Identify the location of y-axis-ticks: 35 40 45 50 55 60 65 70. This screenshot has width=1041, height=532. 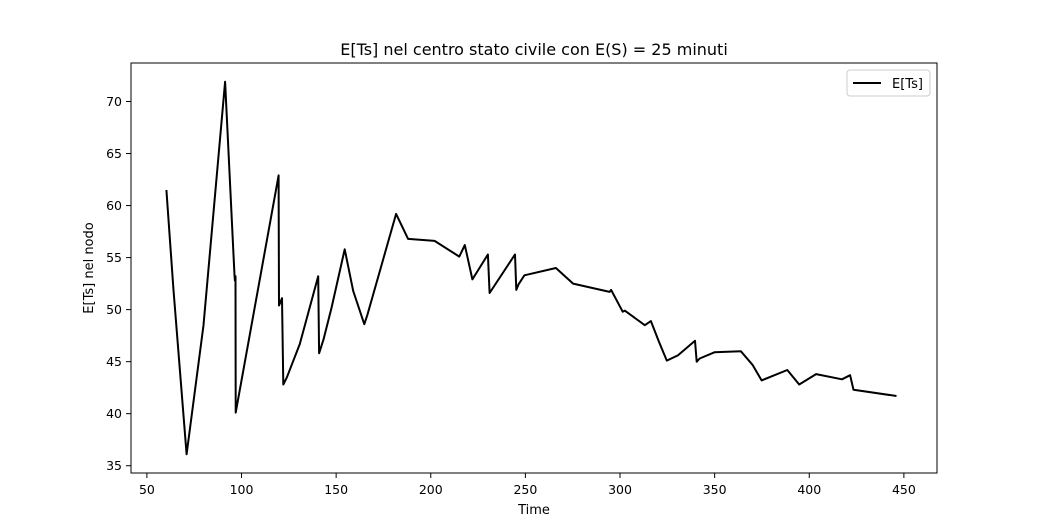
(118, 283).